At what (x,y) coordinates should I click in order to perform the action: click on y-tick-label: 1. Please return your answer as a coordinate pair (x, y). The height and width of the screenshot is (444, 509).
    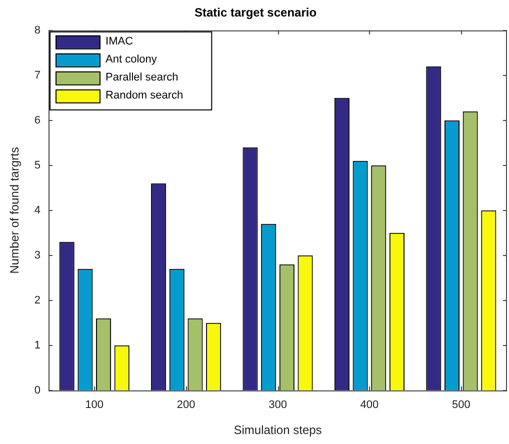
    Looking at the image, I should click on (37, 345).